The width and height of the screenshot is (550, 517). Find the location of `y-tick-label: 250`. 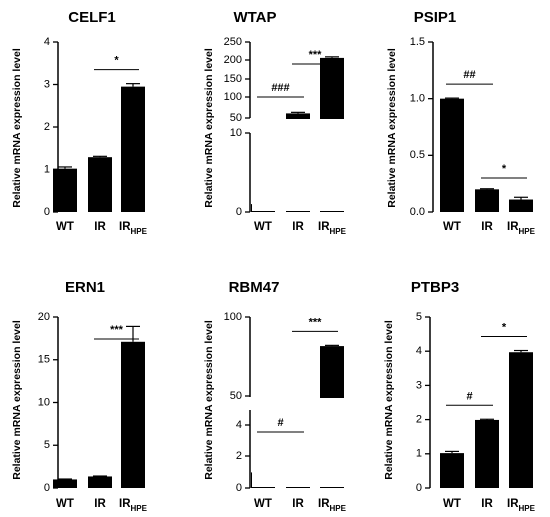

y-tick-label: 250 is located at coordinates (233, 42).